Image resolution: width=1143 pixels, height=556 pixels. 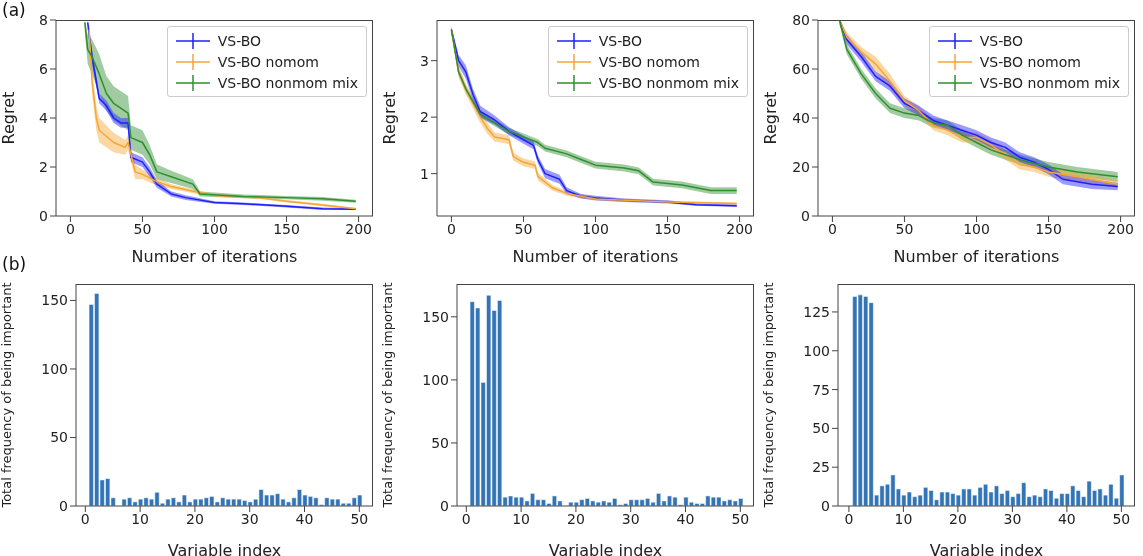 What do you see at coordinates (44, 117) in the screenshot?
I see `y-tick-label: 4` at bounding box center [44, 117].